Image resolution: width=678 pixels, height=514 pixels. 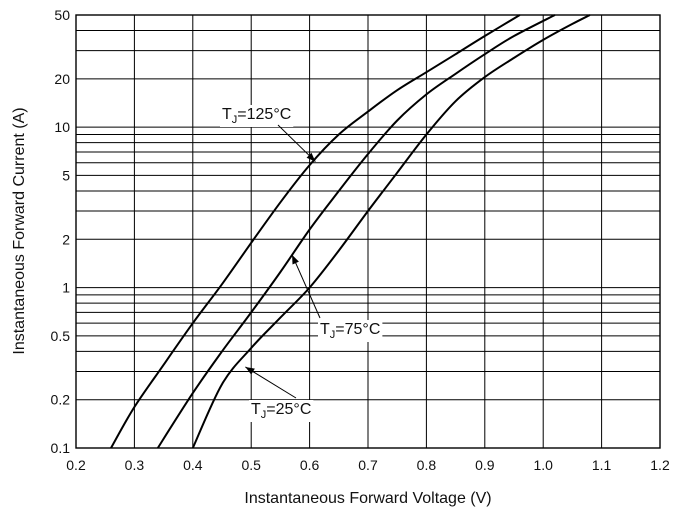 What do you see at coordinates (62, 127) in the screenshot?
I see `y-tick-label: 10` at bounding box center [62, 127].